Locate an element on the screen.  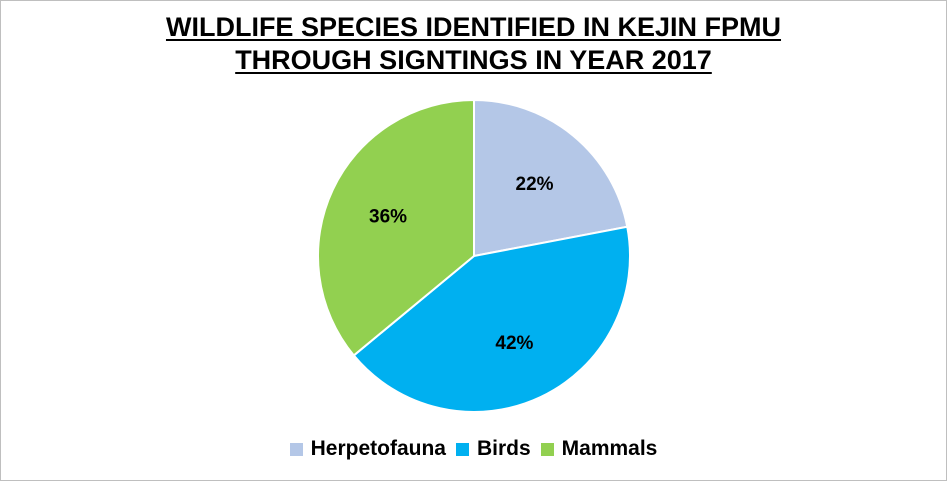
legend-item-birds: Birds is located at coordinates (493, 449).